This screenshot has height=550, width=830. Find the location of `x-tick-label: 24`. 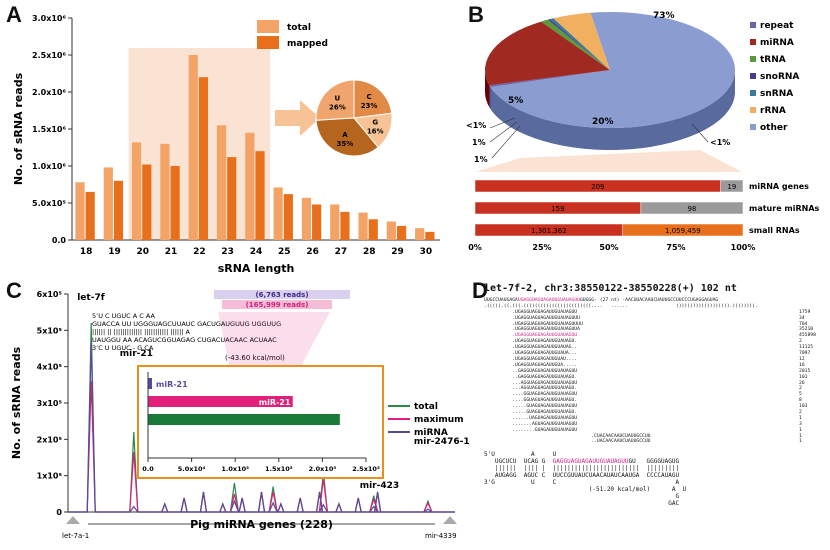

x-tick-label: 24 is located at coordinates (256, 252).